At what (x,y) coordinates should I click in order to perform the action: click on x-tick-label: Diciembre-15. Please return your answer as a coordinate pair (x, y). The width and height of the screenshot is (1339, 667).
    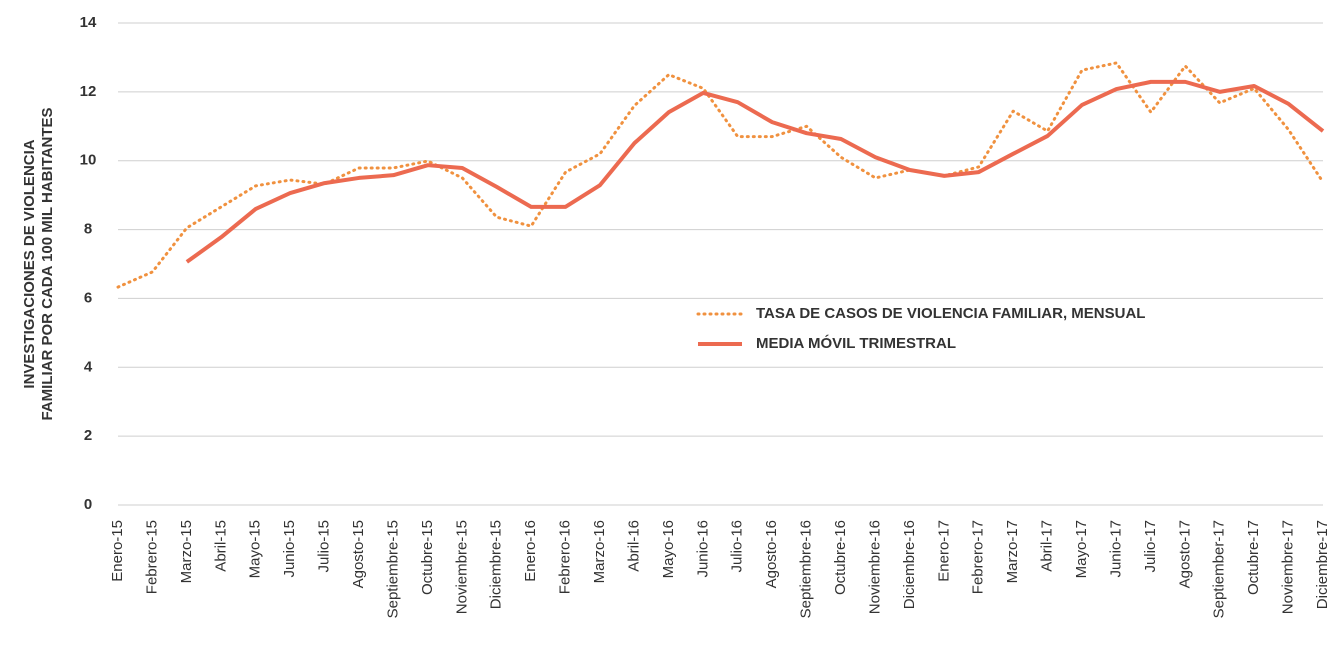
    Looking at the image, I should click on (496, 564).